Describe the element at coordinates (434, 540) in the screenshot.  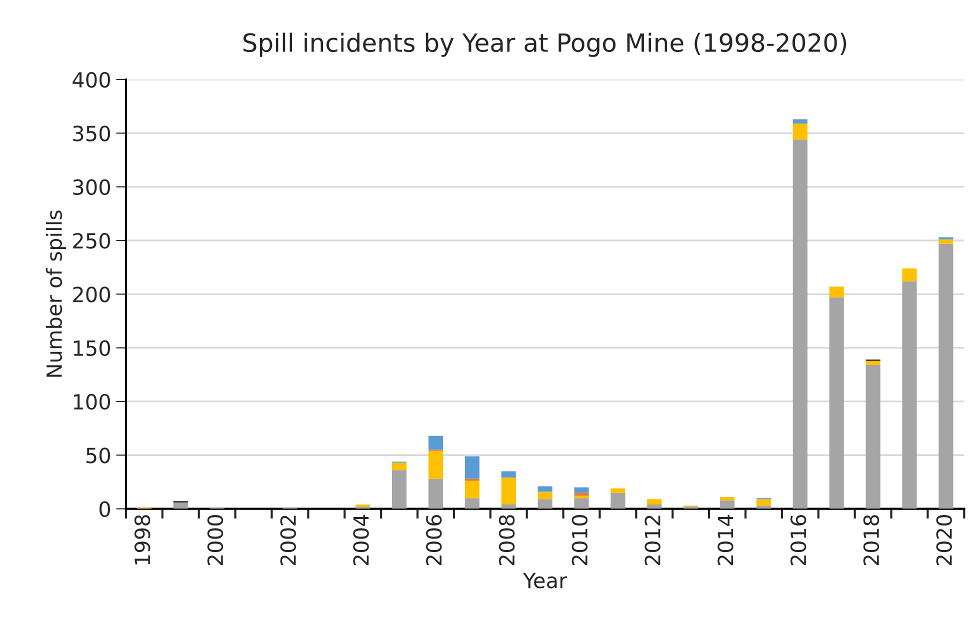
I see `x-tick-label: 2006` at that location.